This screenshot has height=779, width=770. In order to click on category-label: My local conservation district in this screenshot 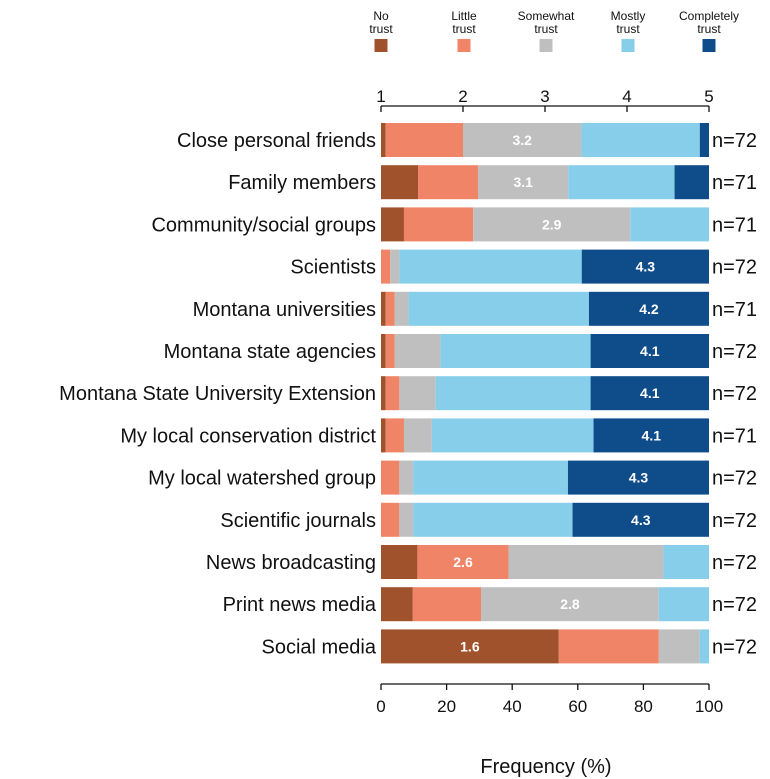, I will do `click(248, 436)`.